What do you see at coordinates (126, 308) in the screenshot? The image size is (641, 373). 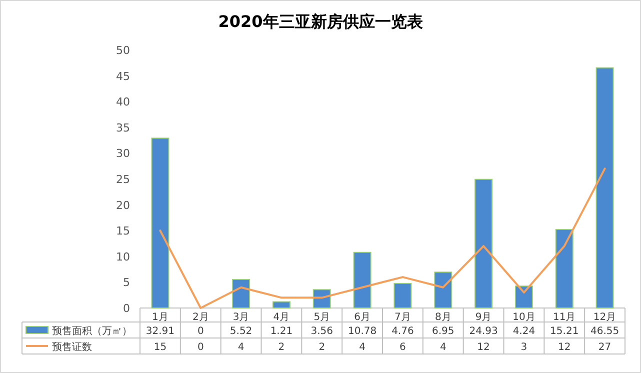 I see `y-tick-label: 0` at bounding box center [126, 308].